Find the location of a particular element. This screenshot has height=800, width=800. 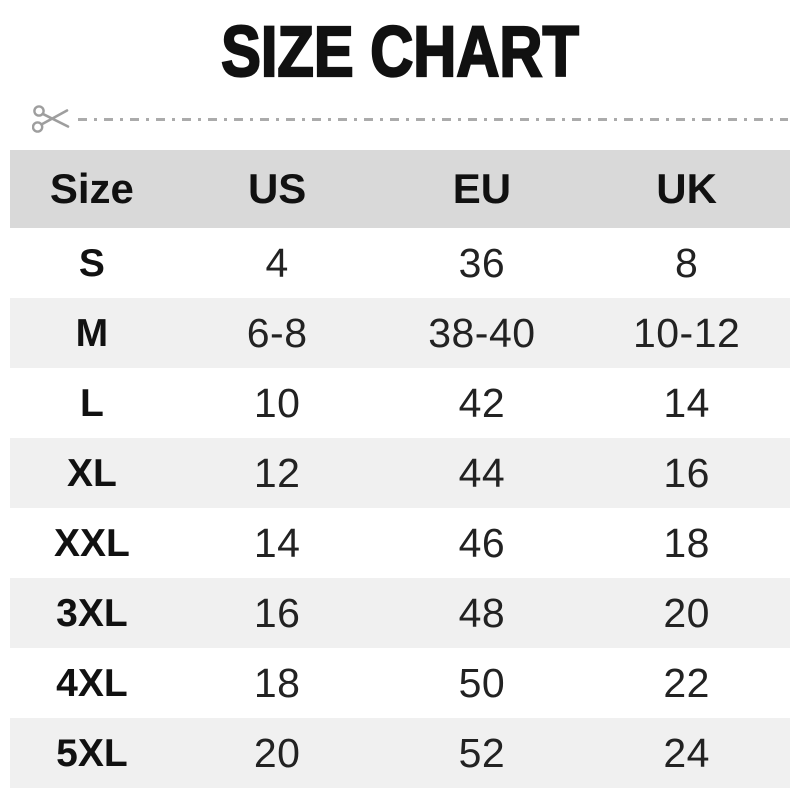

eu-value-cell: 36 is located at coordinates (482, 262).